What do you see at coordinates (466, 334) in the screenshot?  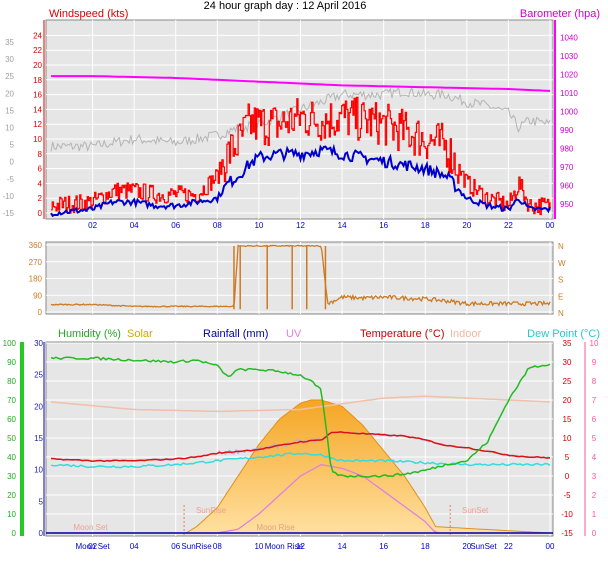 I see `indoor-label: Indoor` at bounding box center [466, 334].